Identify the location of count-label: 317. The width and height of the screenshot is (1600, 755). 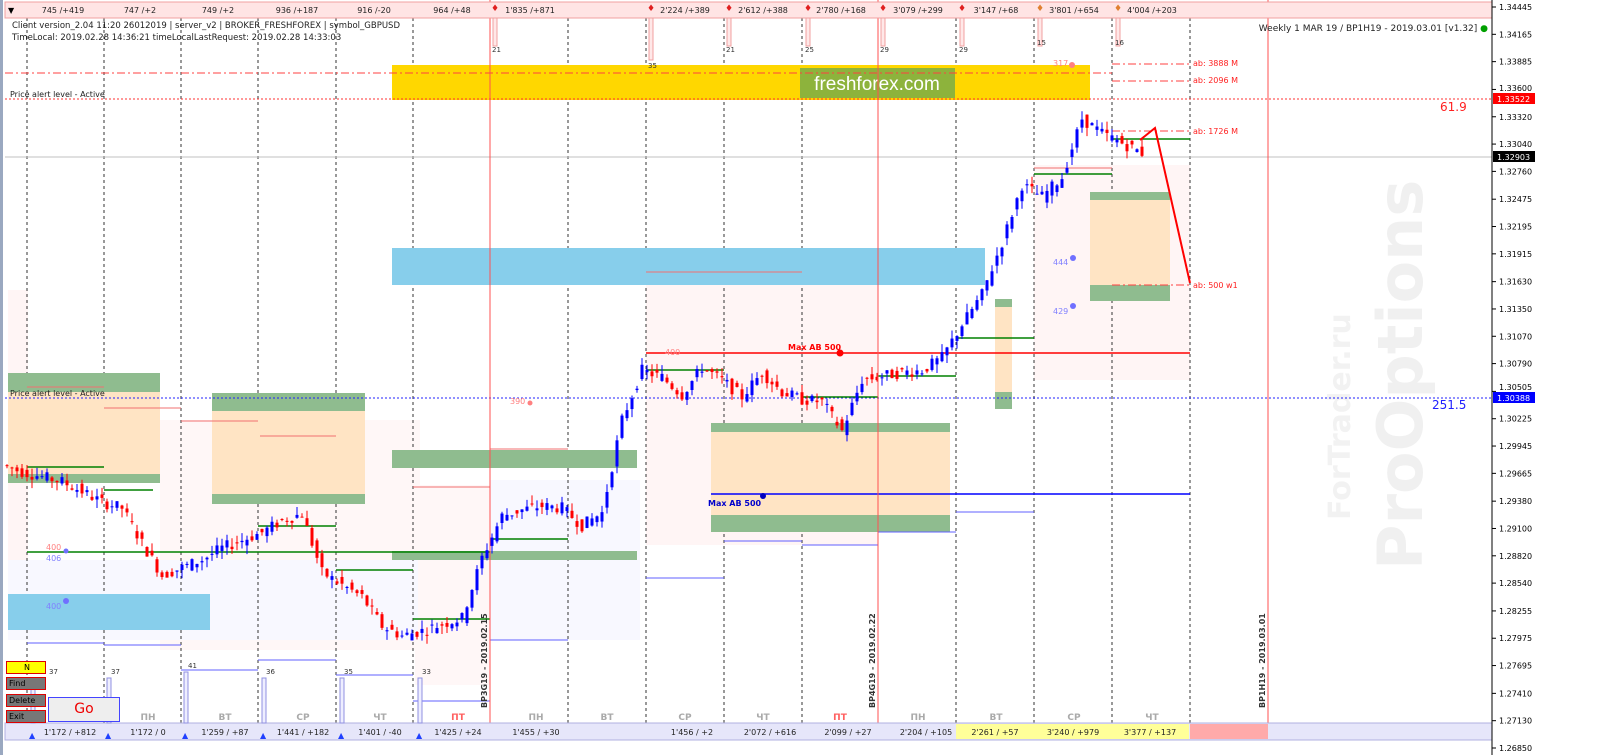
(1060, 63).